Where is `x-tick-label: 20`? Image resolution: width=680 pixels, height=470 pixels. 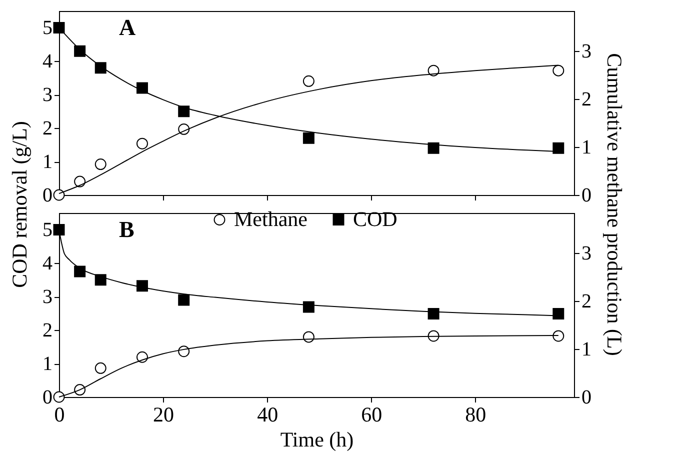
x-tick-label: 20 is located at coordinates (163, 414).